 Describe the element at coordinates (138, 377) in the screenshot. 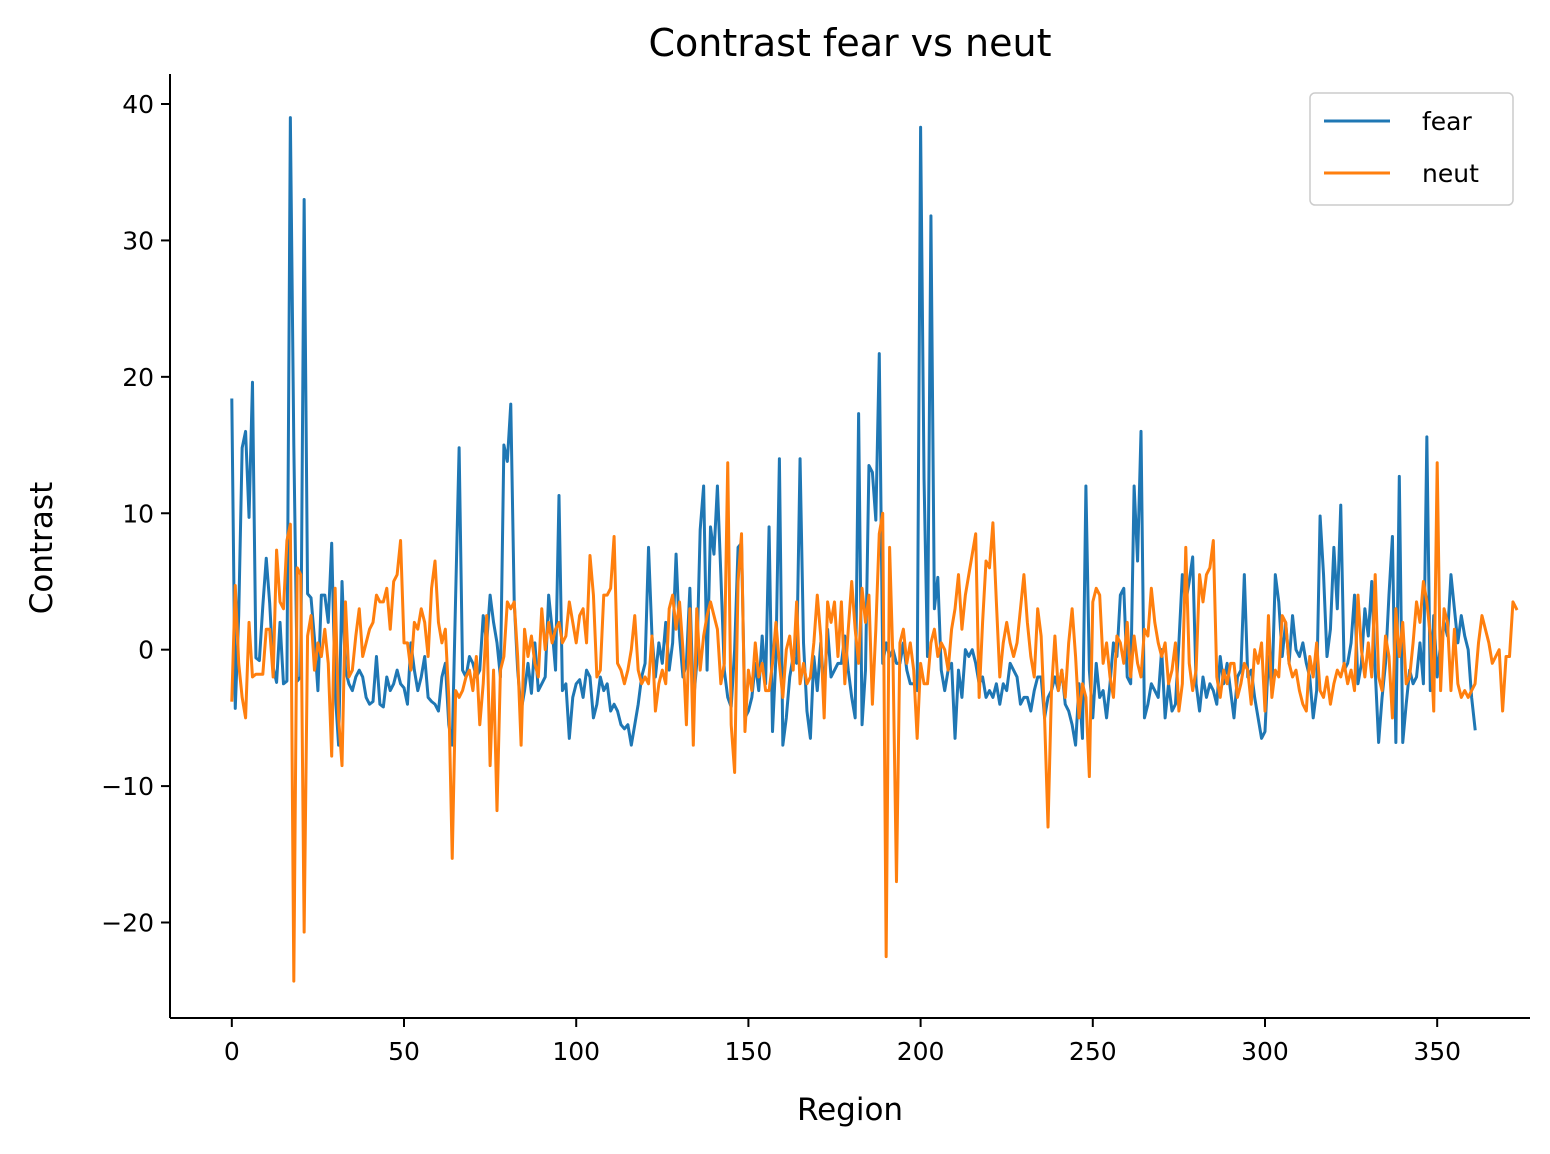

I see `y-tick-label: 20` at that location.